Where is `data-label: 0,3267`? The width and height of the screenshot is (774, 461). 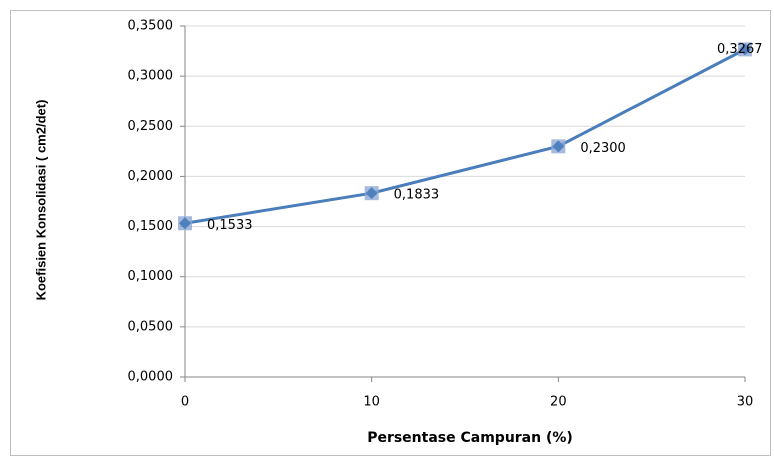
data-label: 0,3267 is located at coordinates (740, 49).